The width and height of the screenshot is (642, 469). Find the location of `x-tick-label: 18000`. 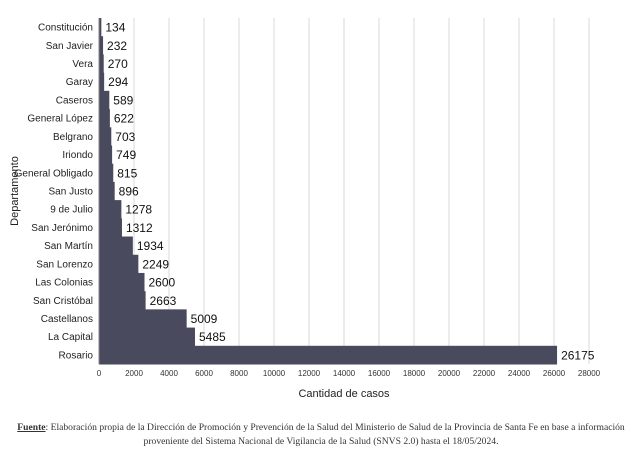

x-tick-label: 18000 is located at coordinates (414, 373).